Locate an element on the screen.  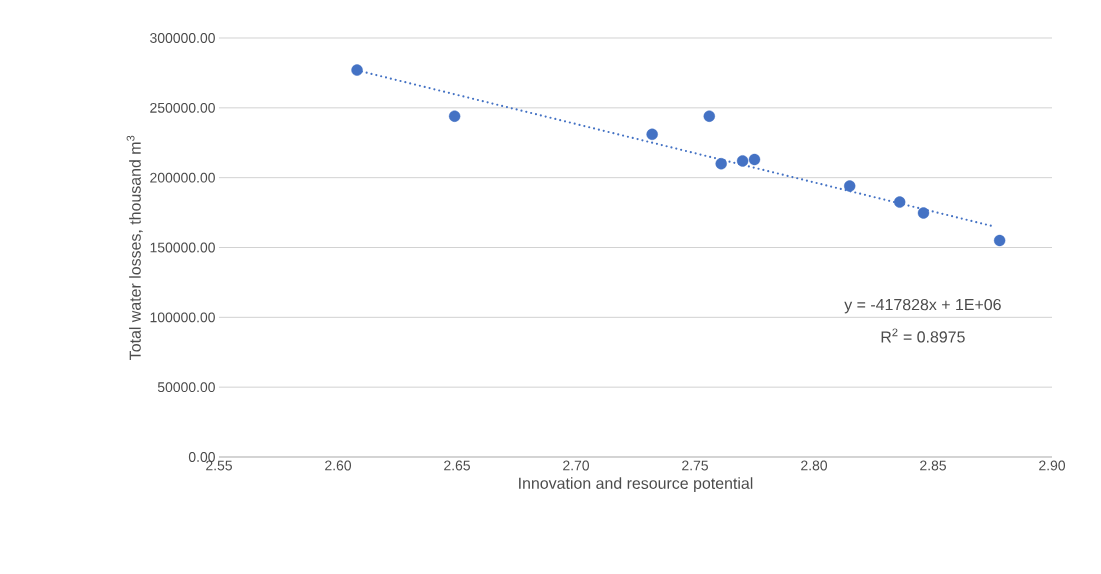
y-tick-label: 50000.00 is located at coordinates (186, 387).